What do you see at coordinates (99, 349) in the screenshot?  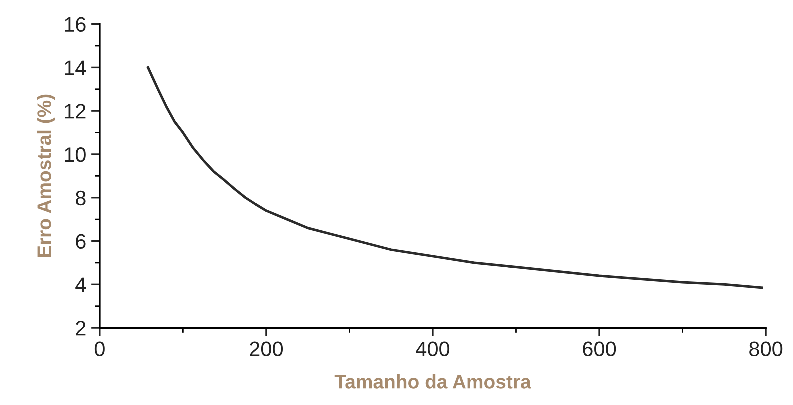 I see `x-tick-label: 0` at bounding box center [99, 349].